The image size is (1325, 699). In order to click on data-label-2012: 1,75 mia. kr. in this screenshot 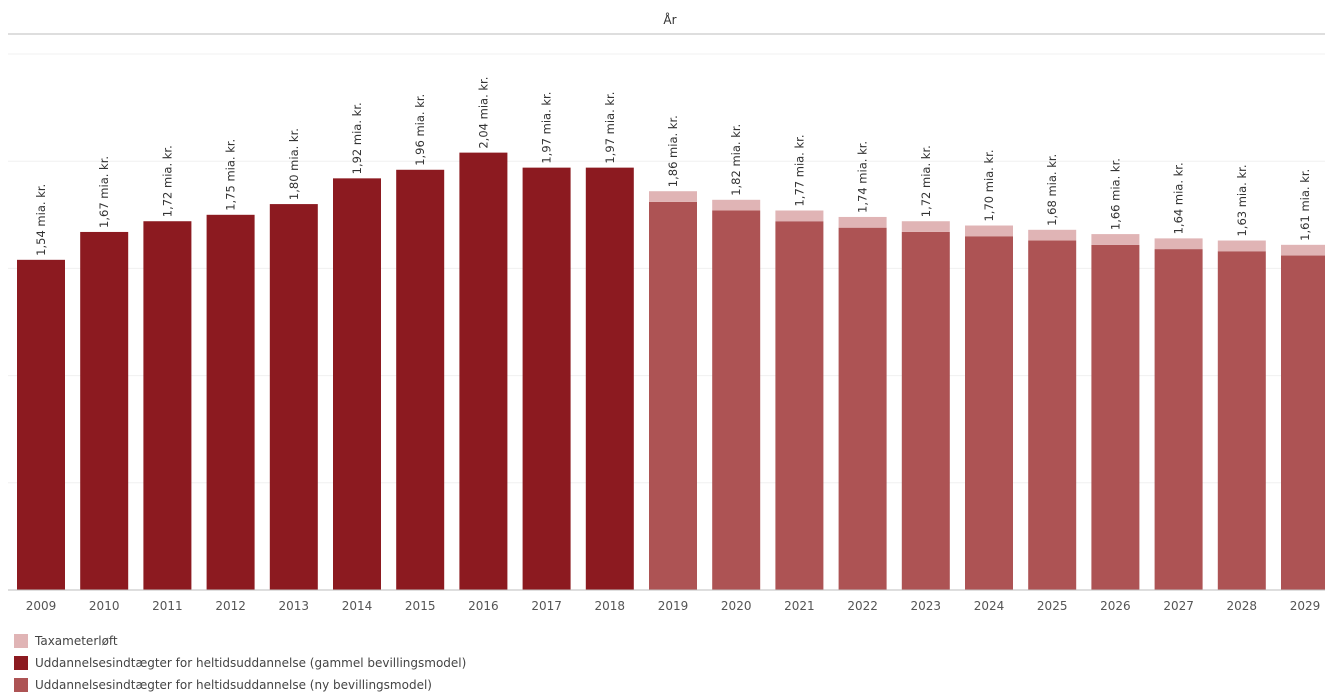, I will do `click(231, 175)`.